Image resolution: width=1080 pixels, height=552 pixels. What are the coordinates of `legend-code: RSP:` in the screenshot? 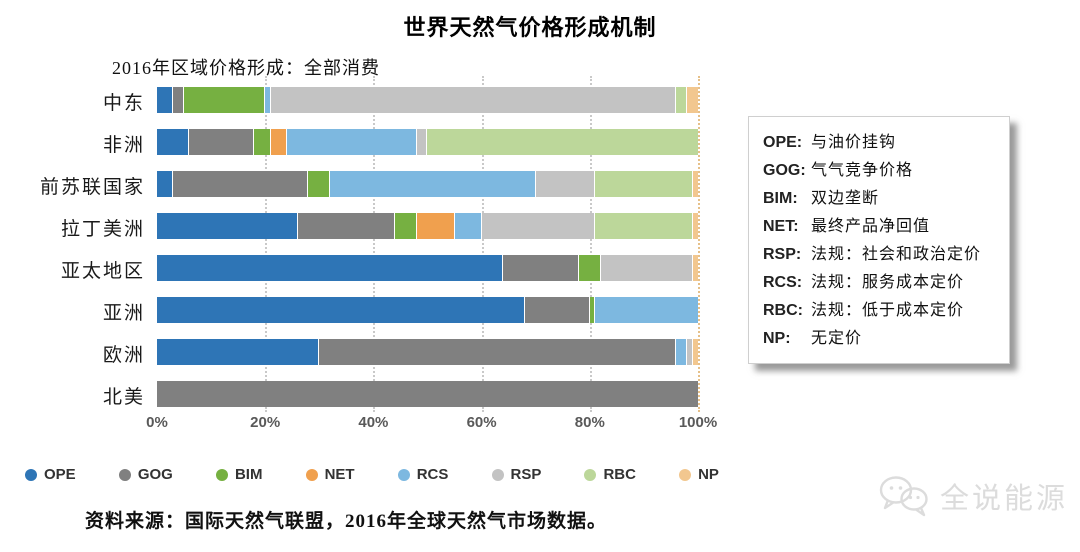 It's located at (782, 254).